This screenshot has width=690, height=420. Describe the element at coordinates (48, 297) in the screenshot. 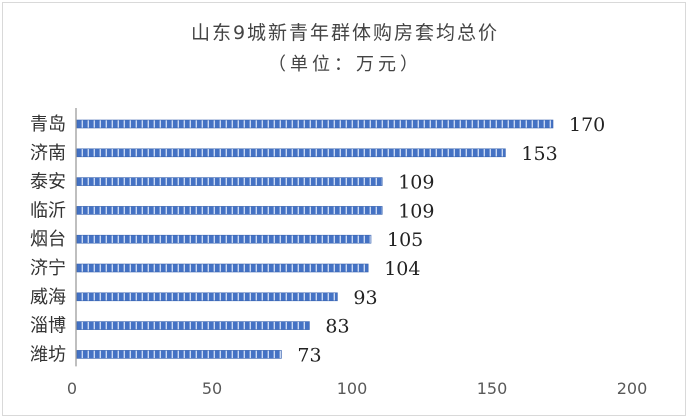

I see `category-label: 威海` at that location.